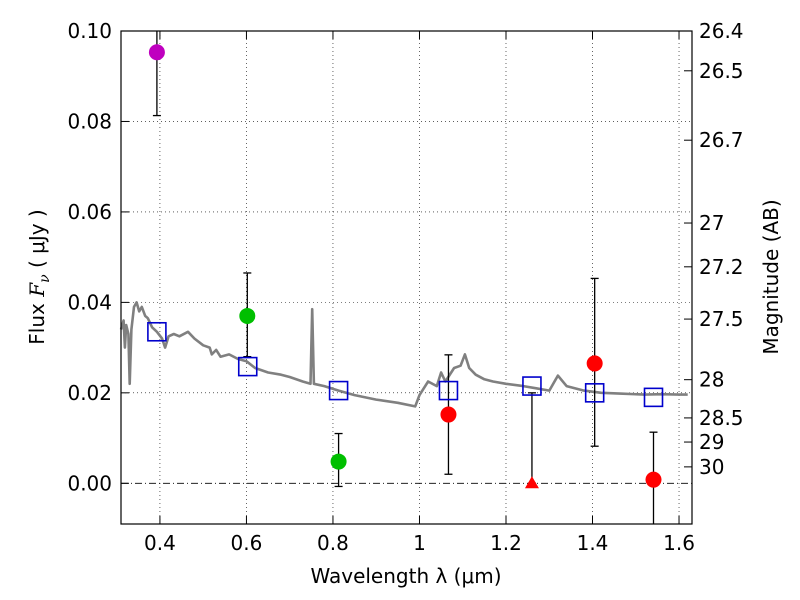  I want to click on magnitude-tick-label: 26.5, so click(721, 71).